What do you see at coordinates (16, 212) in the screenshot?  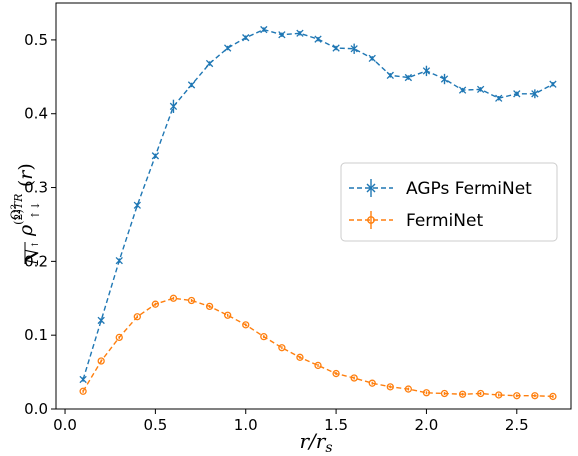 I see `svg-text: Ω²` at bounding box center [16, 212].